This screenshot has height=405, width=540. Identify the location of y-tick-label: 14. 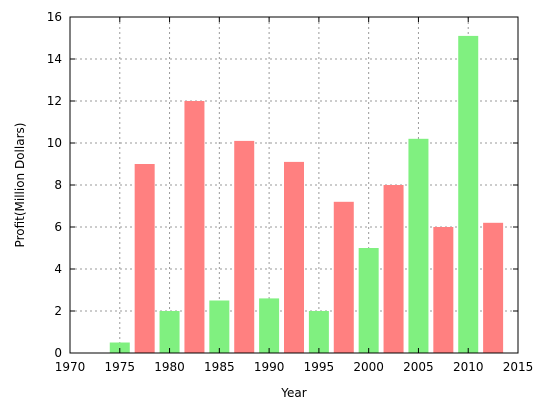
(54, 59).